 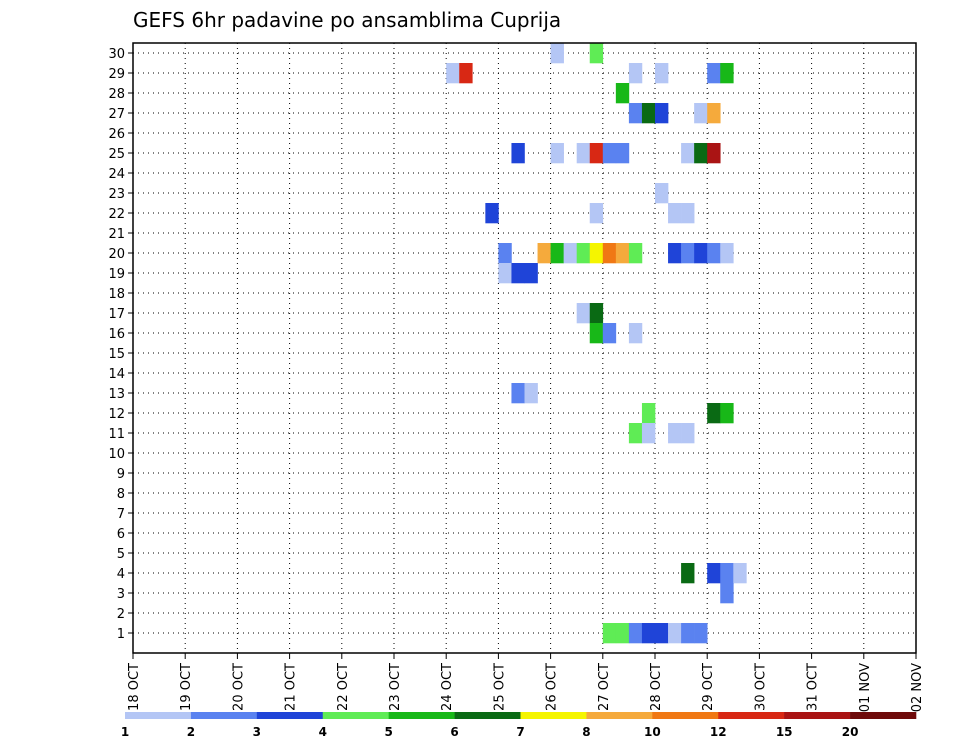 I want to click on y-tick-label: 6, so click(x=121, y=534).